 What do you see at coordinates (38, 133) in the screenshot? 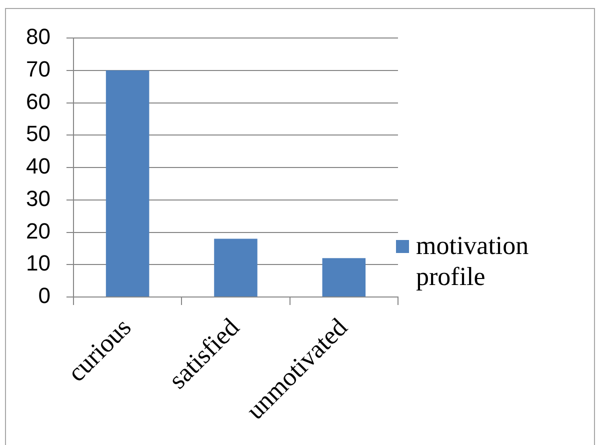
I see `y-tick-label: 50` at bounding box center [38, 133].